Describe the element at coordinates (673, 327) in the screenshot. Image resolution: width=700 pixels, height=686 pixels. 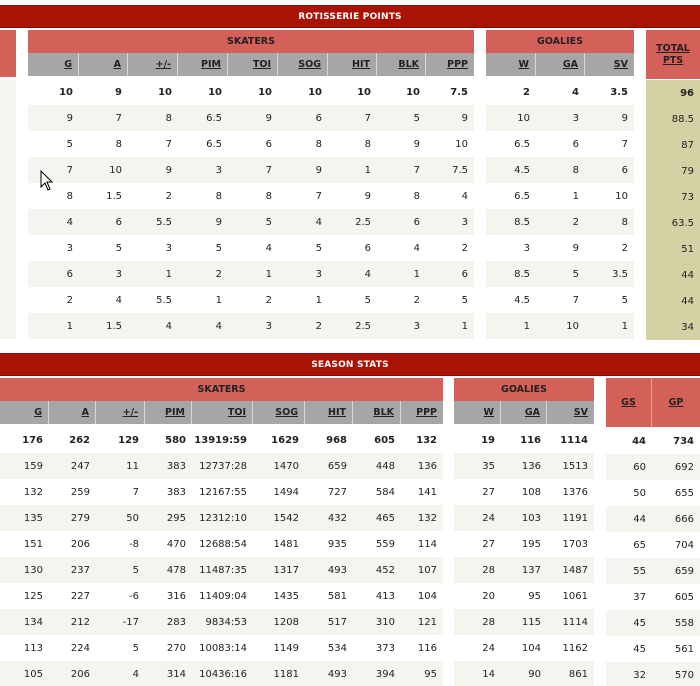
I see `roto-total-cell: 34` at that location.